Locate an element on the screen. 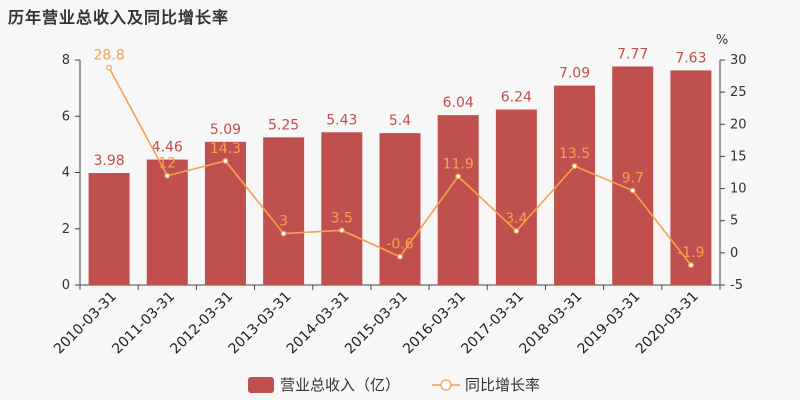 The height and width of the screenshot is (400, 800). growth-value-label: -0.6 is located at coordinates (399, 245).